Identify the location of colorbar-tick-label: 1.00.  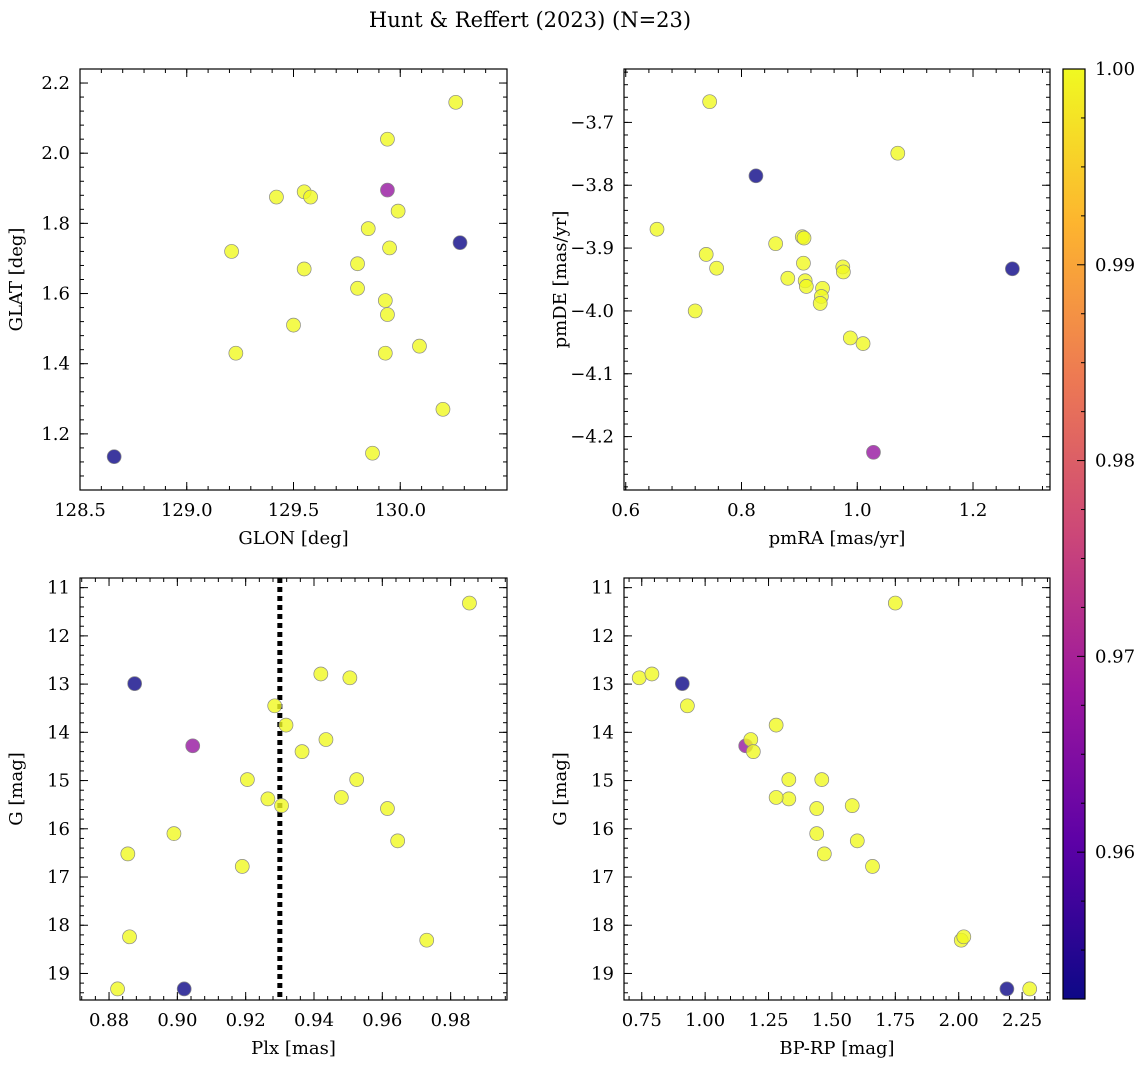
(1115, 69).